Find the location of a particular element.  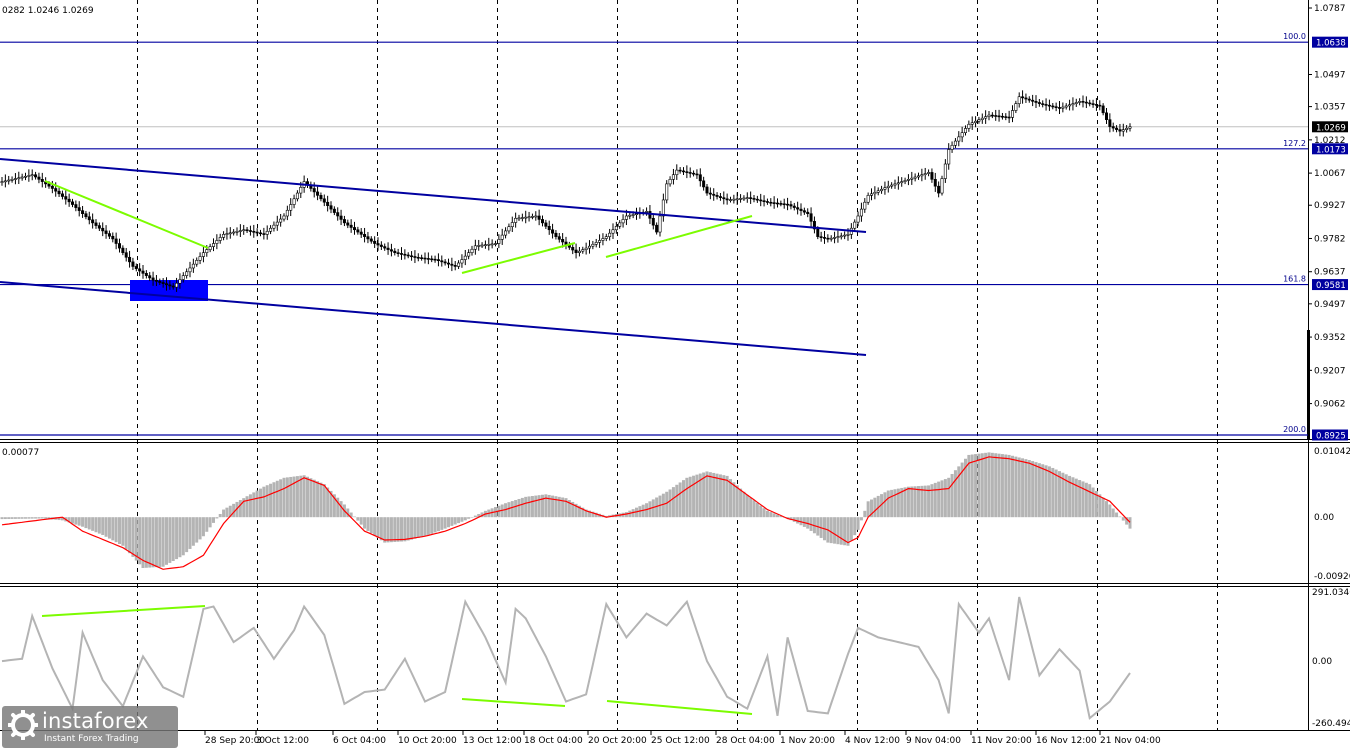

price-tick-label: 1.0357 is located at coordinates (1330, 108).